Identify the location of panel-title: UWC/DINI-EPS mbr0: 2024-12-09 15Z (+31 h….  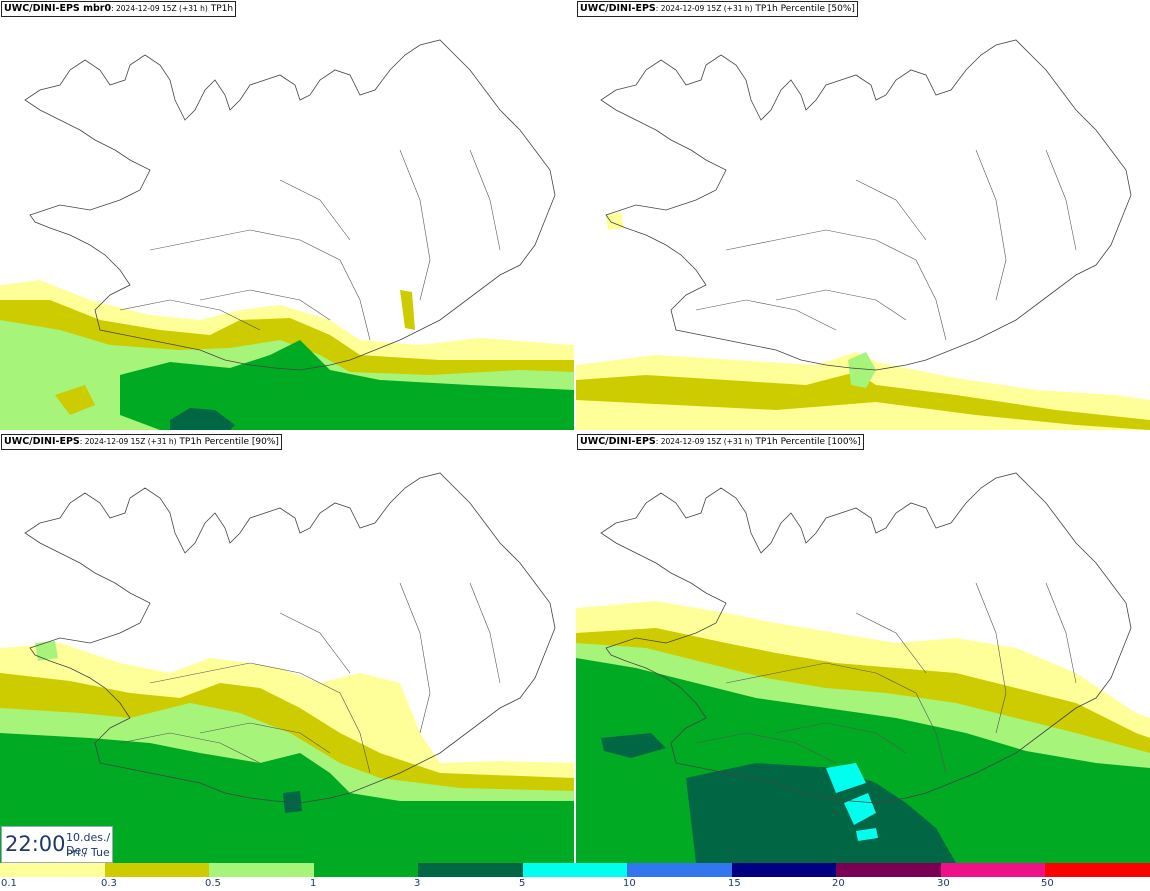
(119, 9).